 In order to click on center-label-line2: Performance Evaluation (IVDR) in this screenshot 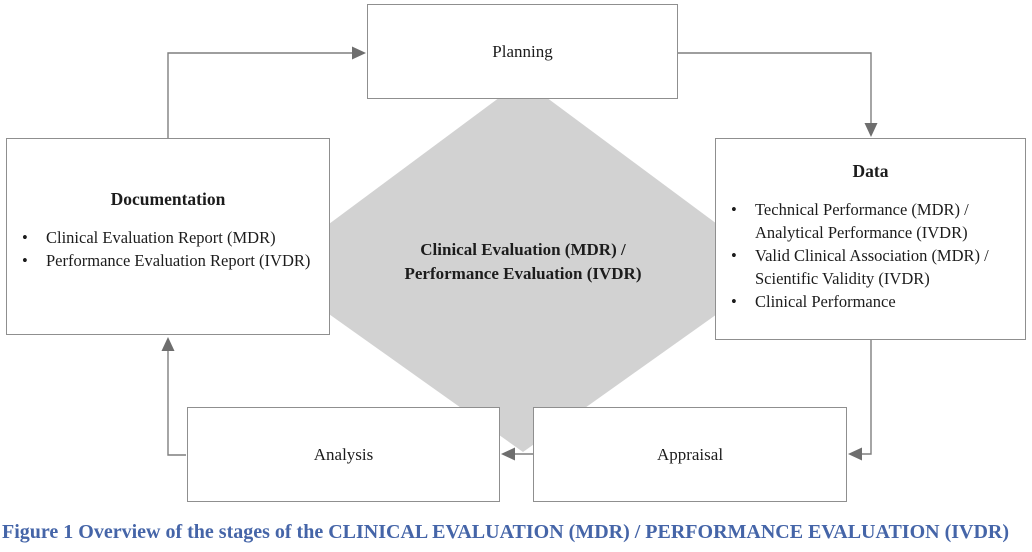, I will do `click(523, 273)`.